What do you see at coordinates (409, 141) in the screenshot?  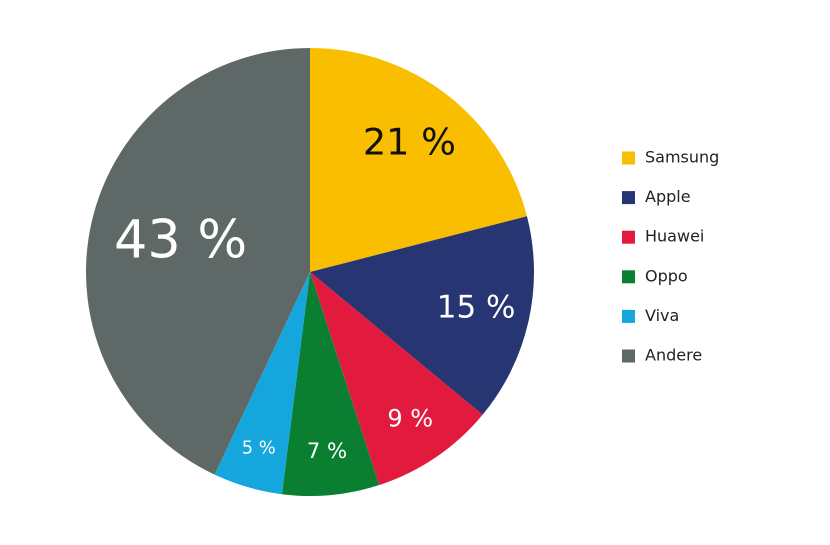 I see `slice-label: 21 %` at bounding box center [409, 141].